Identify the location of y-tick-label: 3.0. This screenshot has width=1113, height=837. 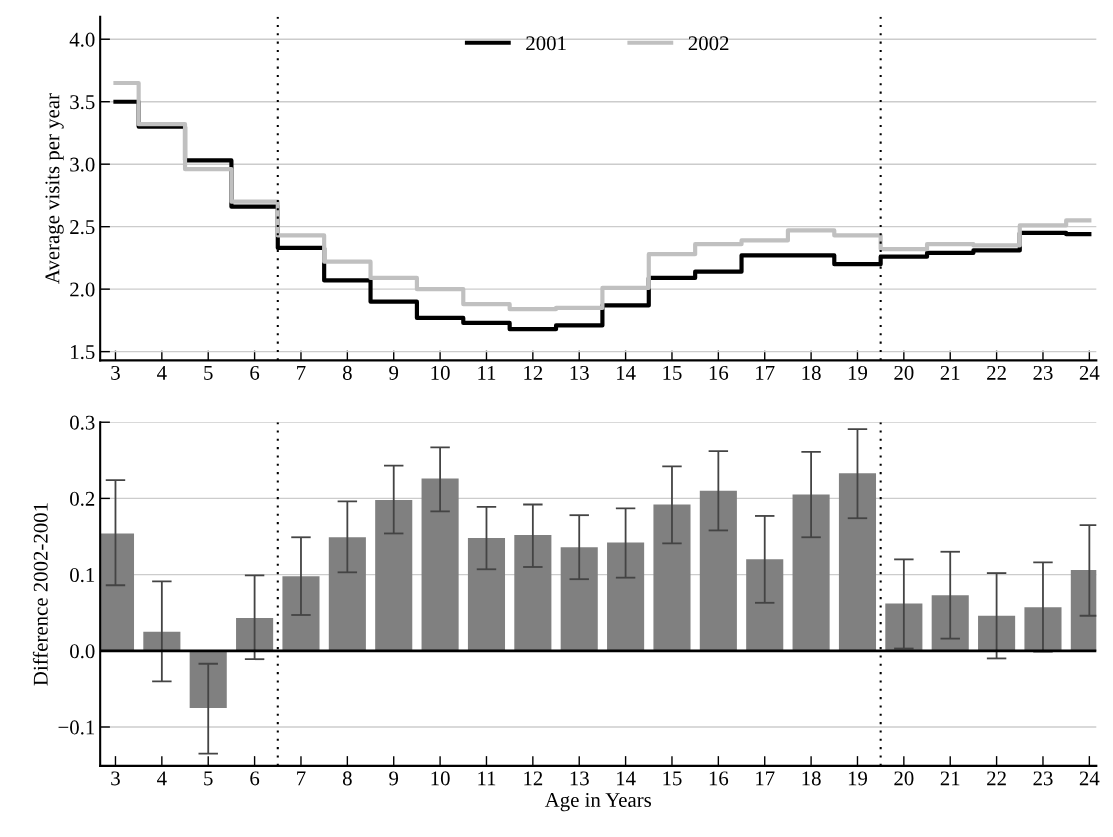
(82, 164).